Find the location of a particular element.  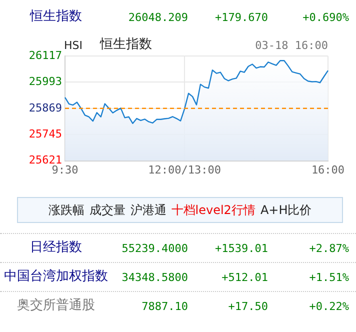

text: 中国台湾加权指数 is located at coordinates (56, 276).